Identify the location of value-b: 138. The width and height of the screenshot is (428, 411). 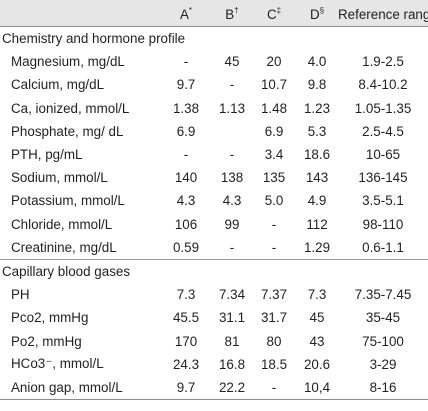
(232, 178).